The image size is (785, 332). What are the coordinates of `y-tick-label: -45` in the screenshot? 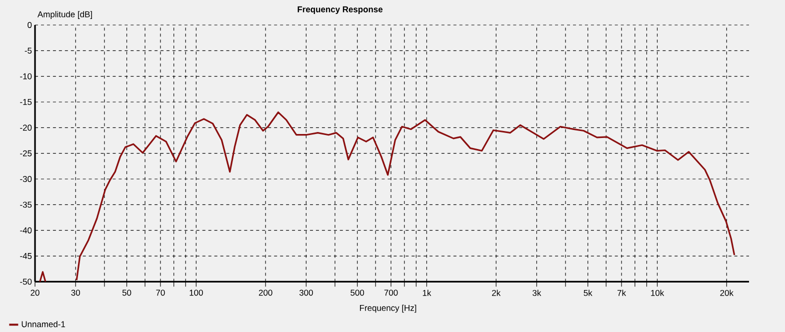 It's located at (26, 255).